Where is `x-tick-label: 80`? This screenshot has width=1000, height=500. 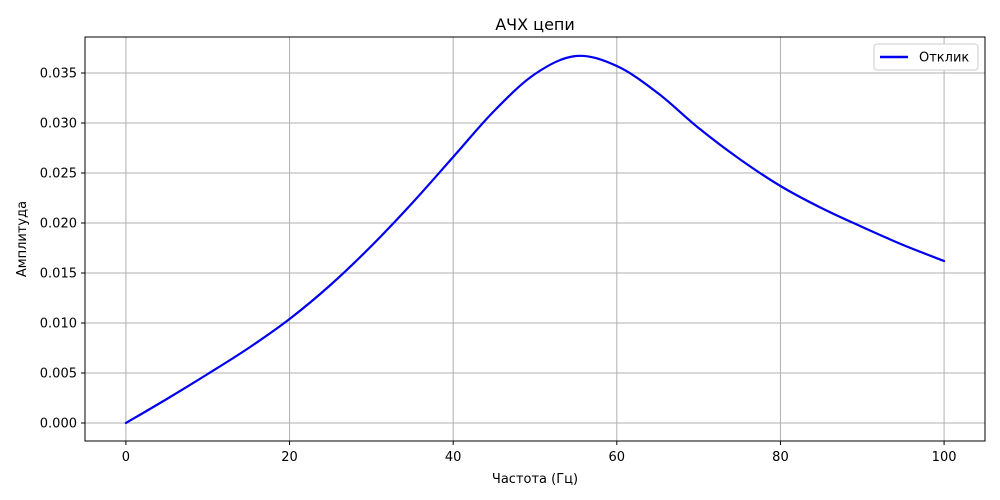 x-tick-label: 80 is located at coordinates (780, 457).